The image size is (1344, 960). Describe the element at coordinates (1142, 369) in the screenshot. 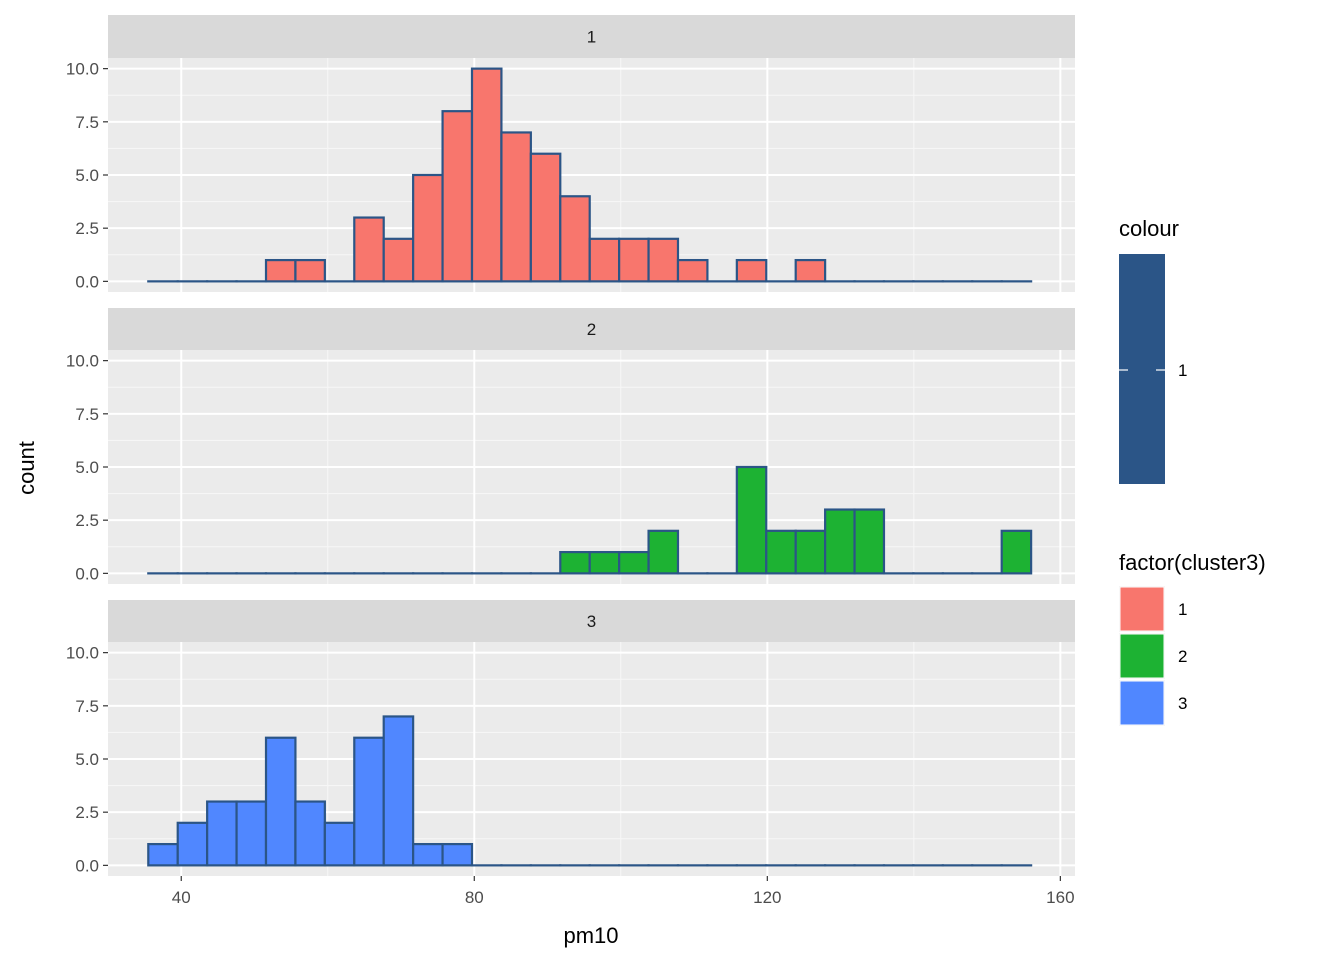

I see `legend-colour-bar` at that location.